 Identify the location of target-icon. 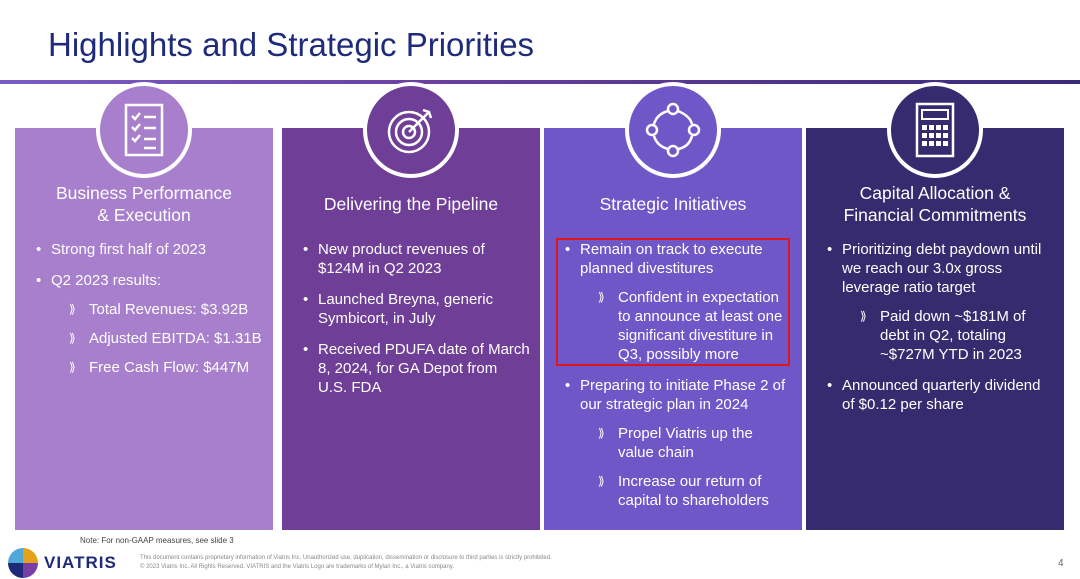
(411, 130).